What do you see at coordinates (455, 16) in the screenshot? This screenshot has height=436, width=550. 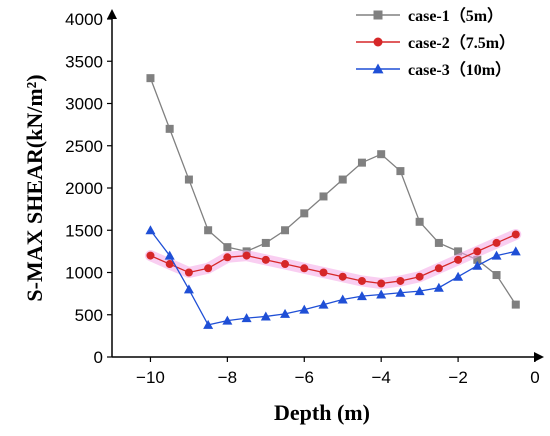 I see `legend-label: case-1（5m）` at bounding box center [455, 16].